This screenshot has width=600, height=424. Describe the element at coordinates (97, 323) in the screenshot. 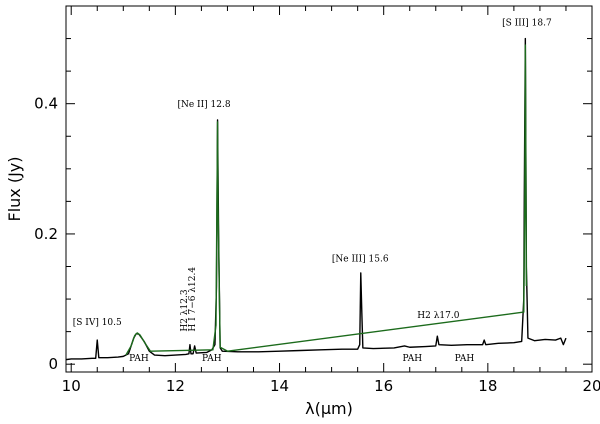

I see `line-annotation: [S IV] 10.5` at that location.